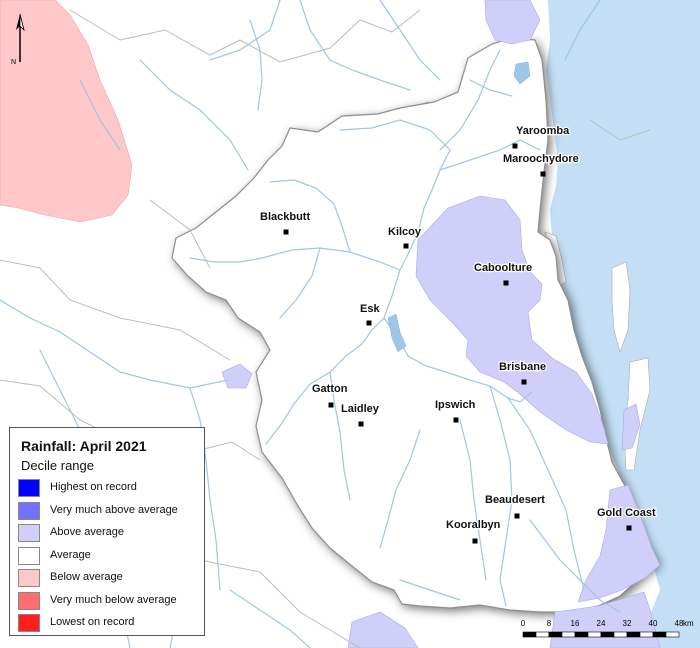  What do you see at coordinates (543, 131) in the screenshot?
I see `town-label-yaroomba: Yaroomba` at bounding box center [543, 131].